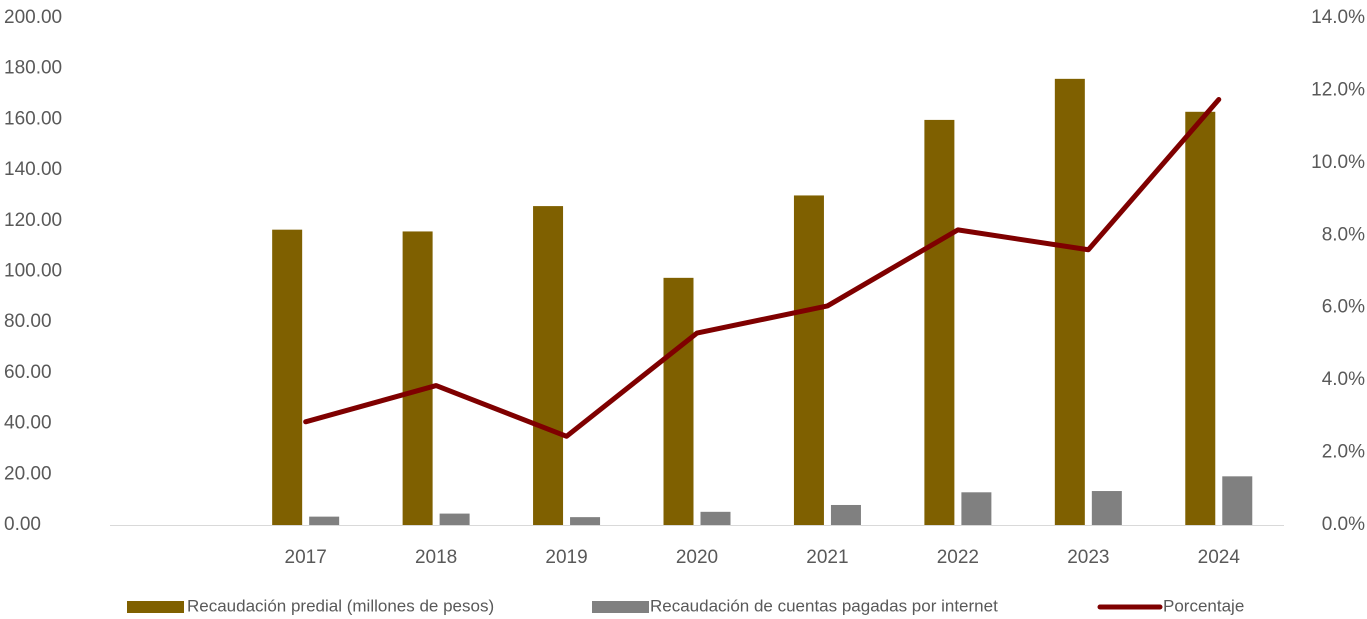  Describe the element at coordinates (1069, 301) in the screenshot. I see `bar-predial-2023` at that location.